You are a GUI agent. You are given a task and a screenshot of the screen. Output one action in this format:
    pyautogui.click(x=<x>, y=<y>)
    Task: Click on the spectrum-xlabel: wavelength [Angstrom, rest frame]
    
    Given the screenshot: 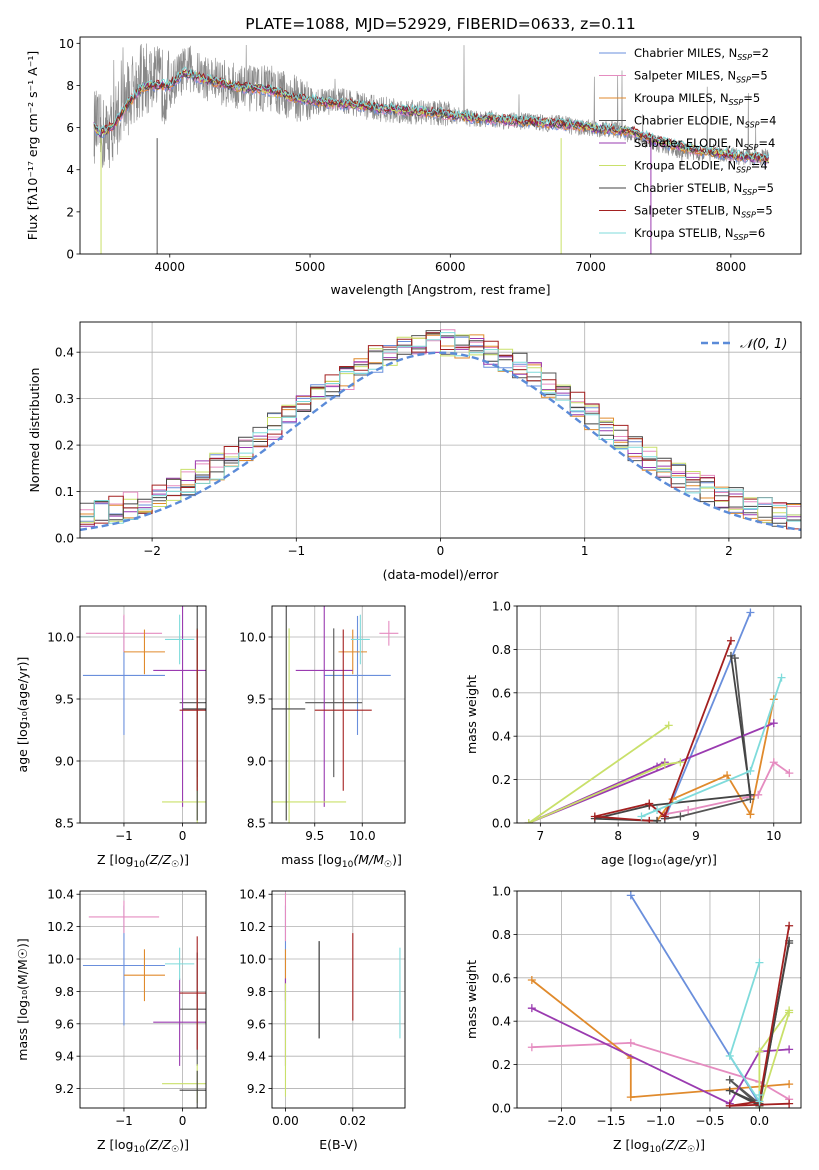 What is the action you would take?
    pyautogui.click(x=440, y=289)
    